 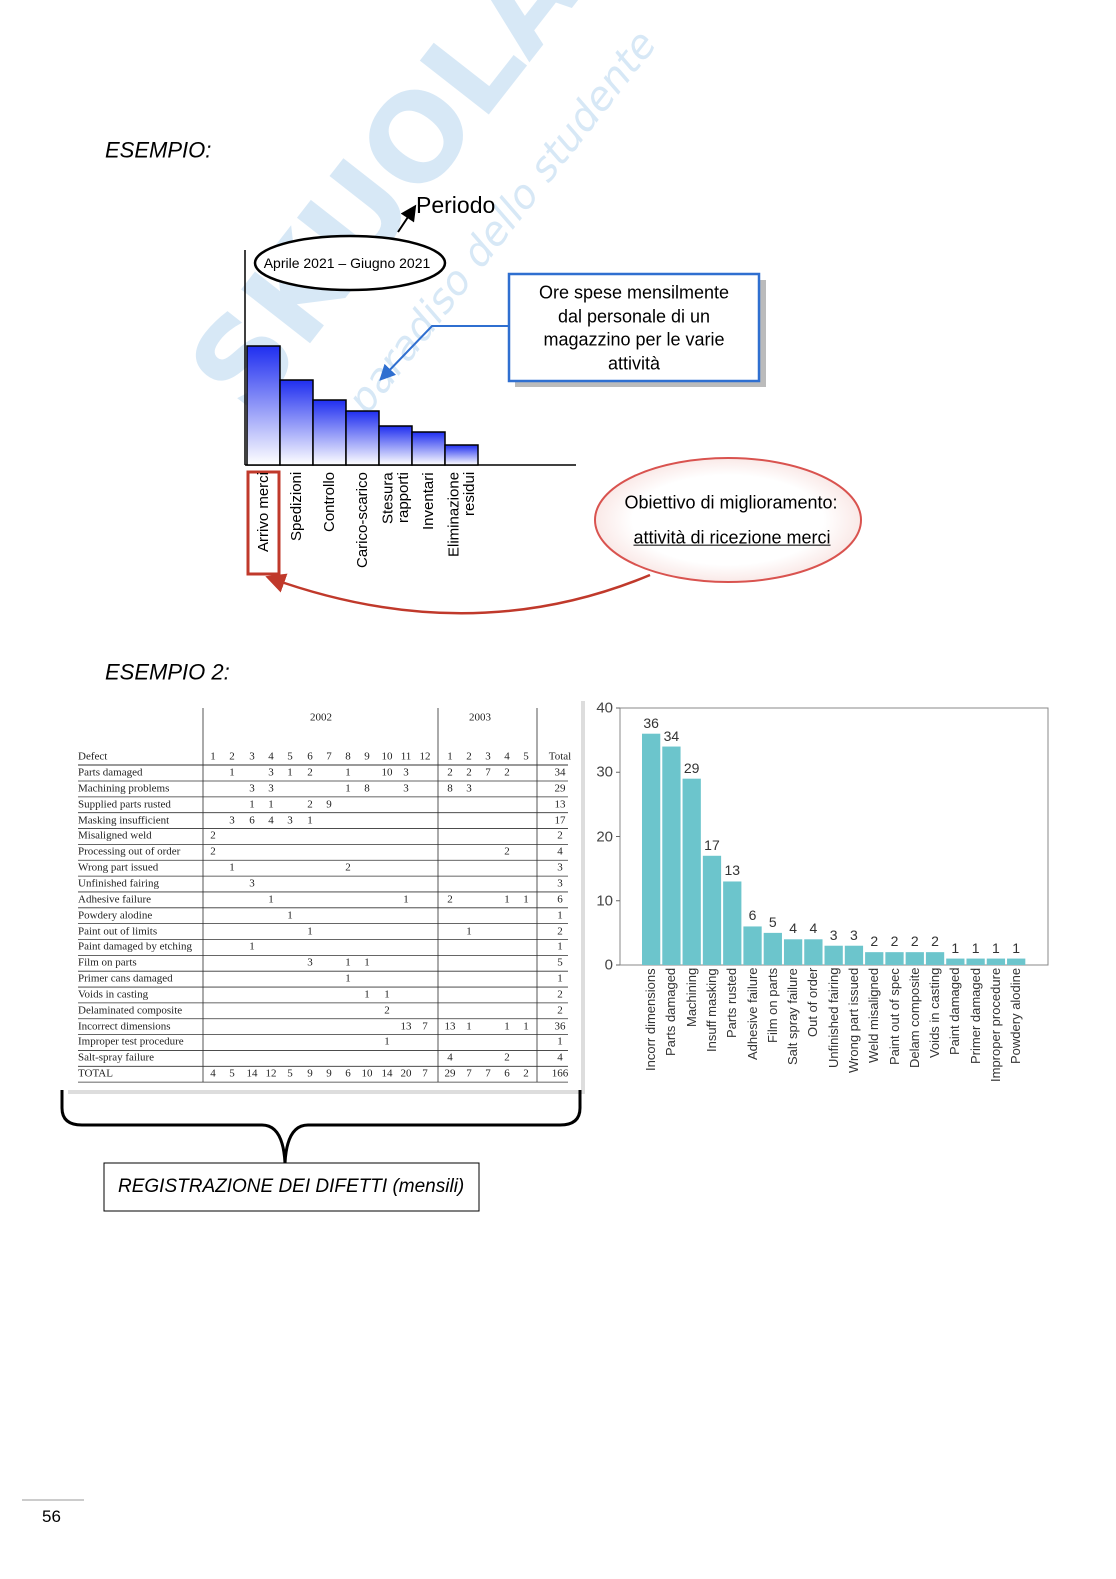 What do you see at coordinates (115, 915) in the screenshot?
I see `table-defect: Powdery alodine` at bounding box center [115, 915].